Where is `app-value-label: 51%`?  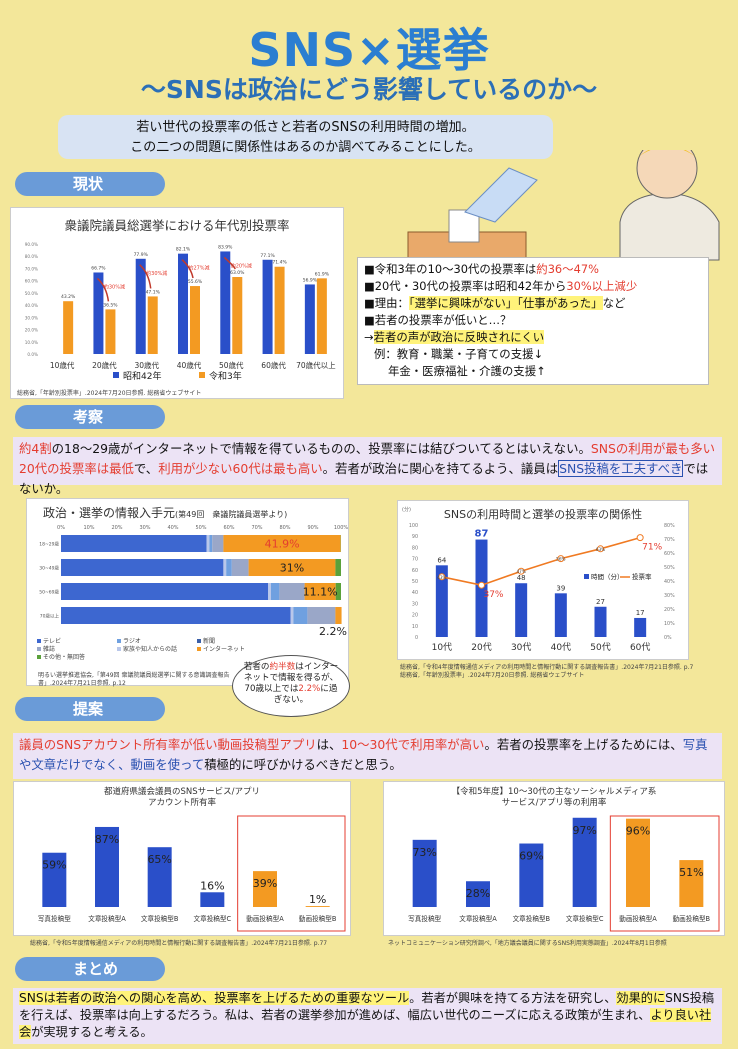
app-value-label: 51% is located at coordinates (691, 872).